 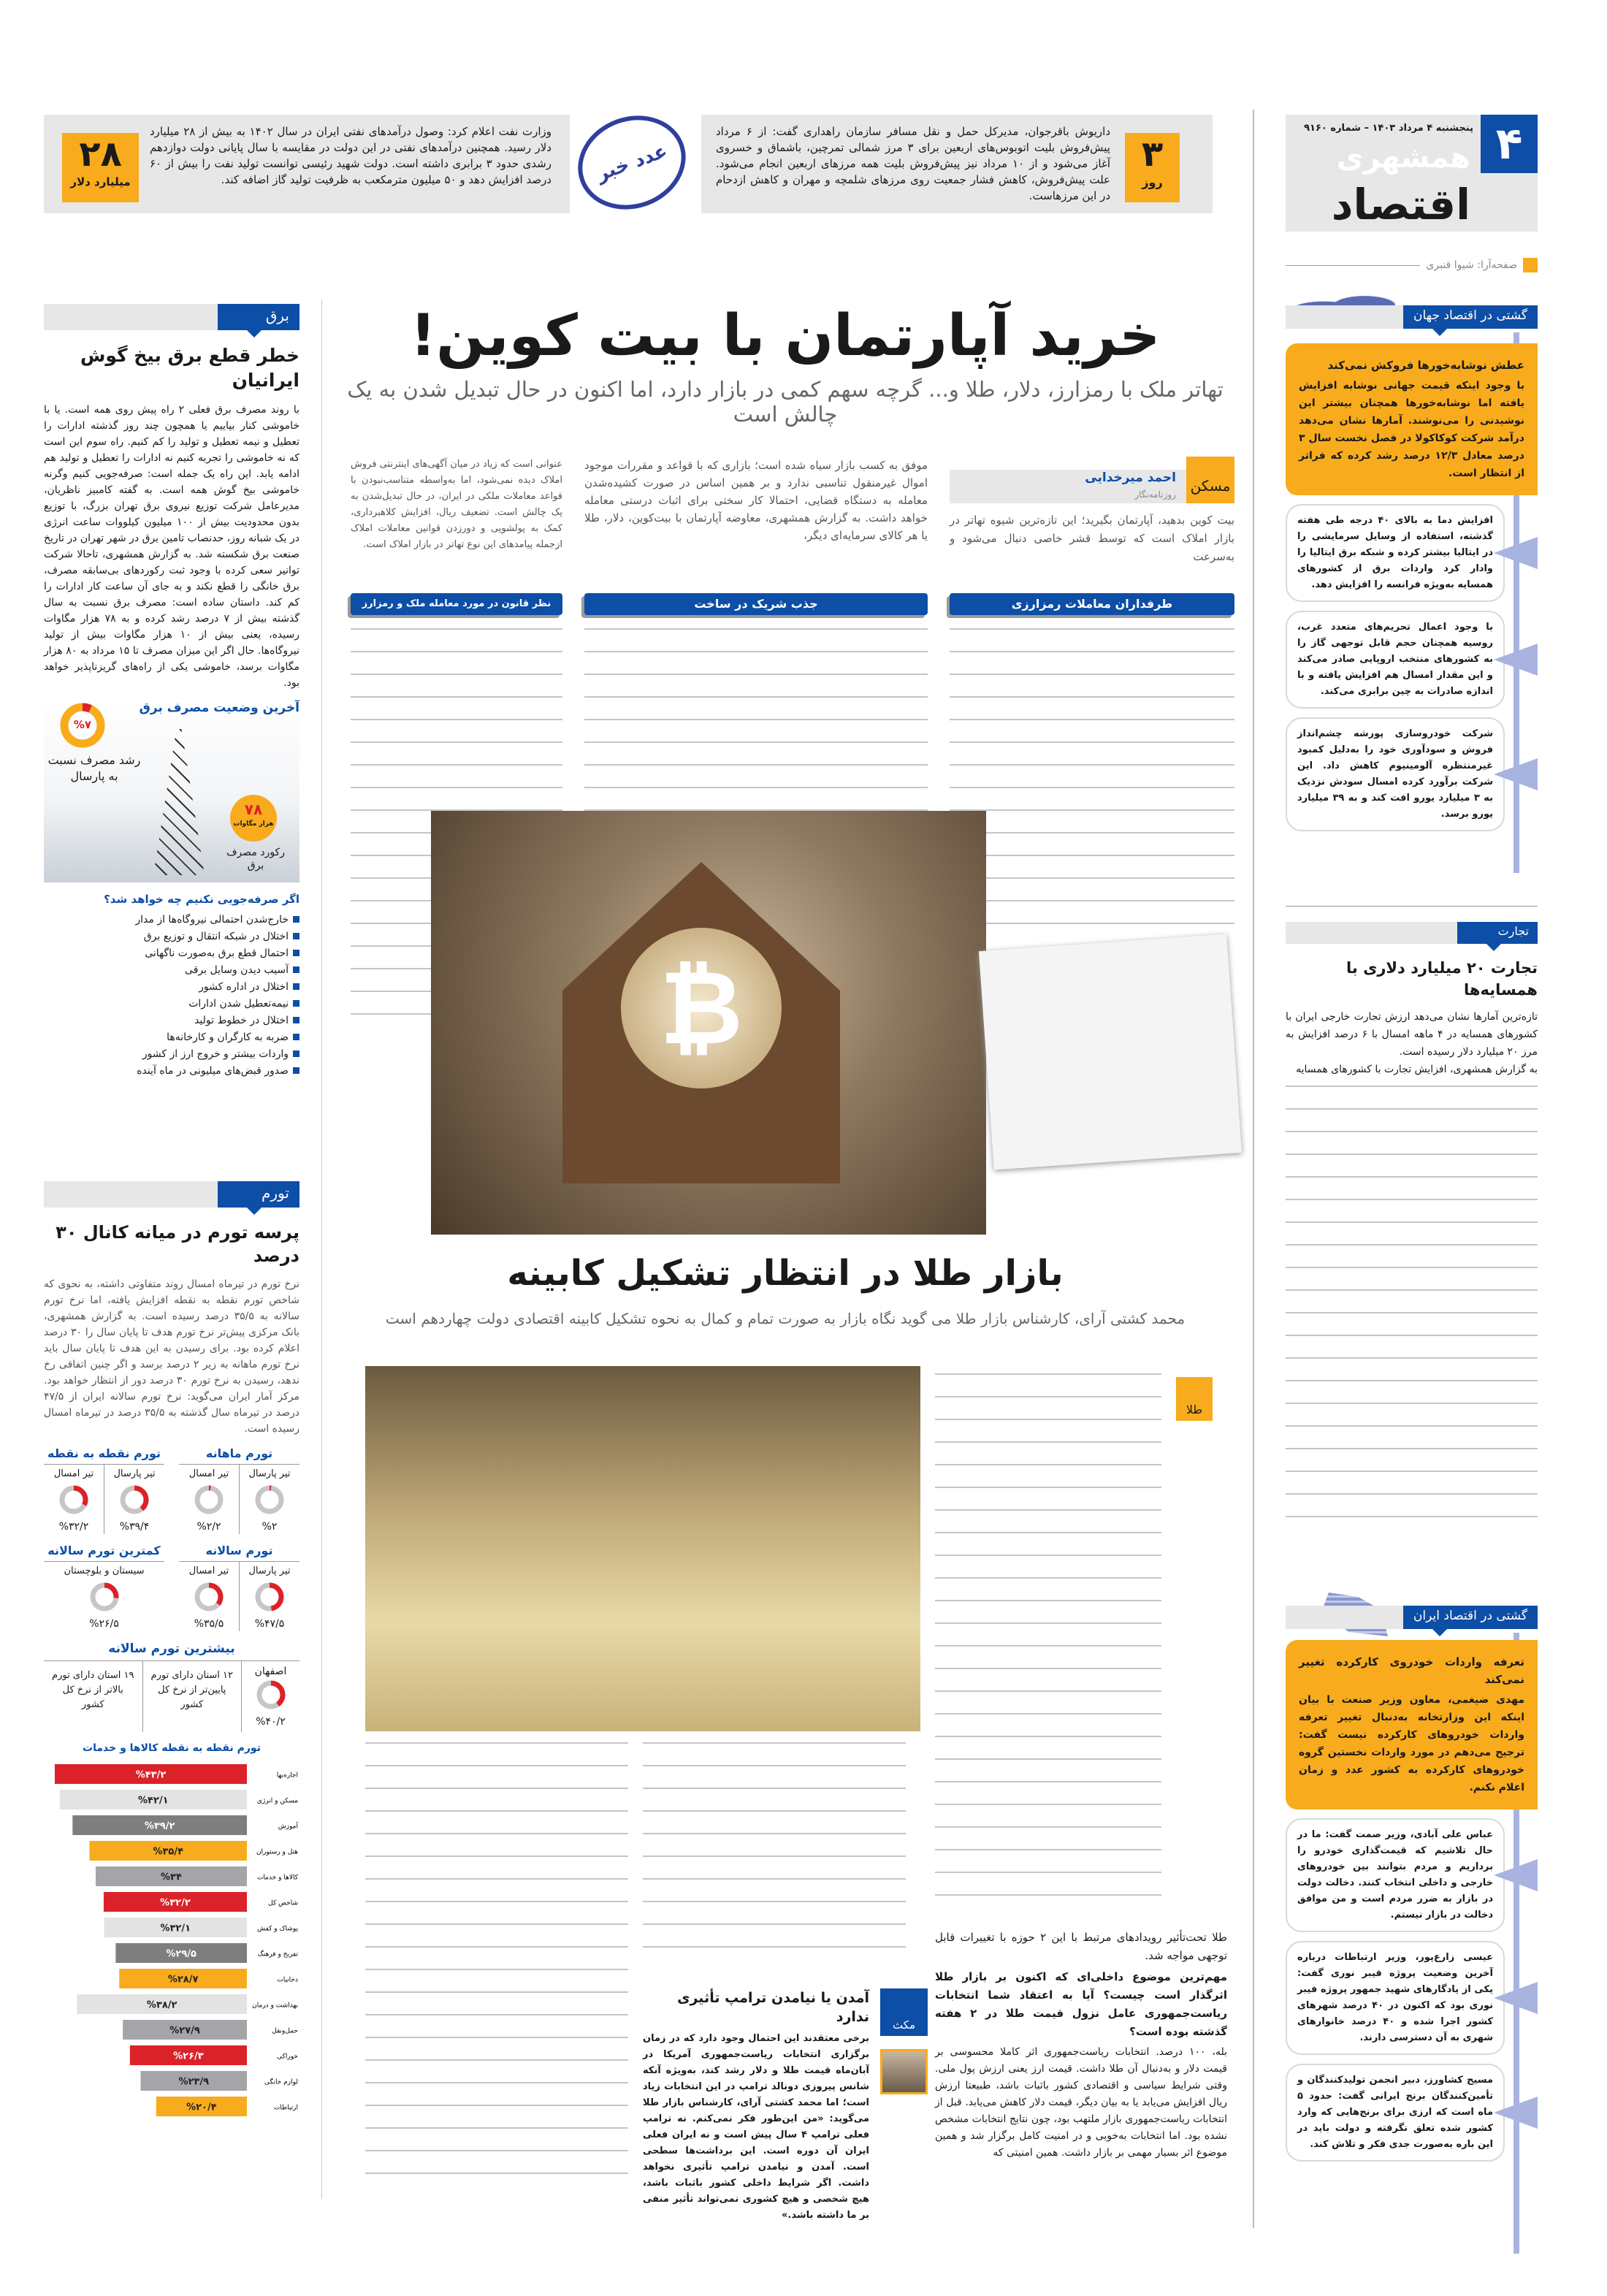 What do you see at coordinates (163, 2005) in the screenshot?
I see `bar-value-label: %۳۸/۲` at bounding box center [163, 2005].